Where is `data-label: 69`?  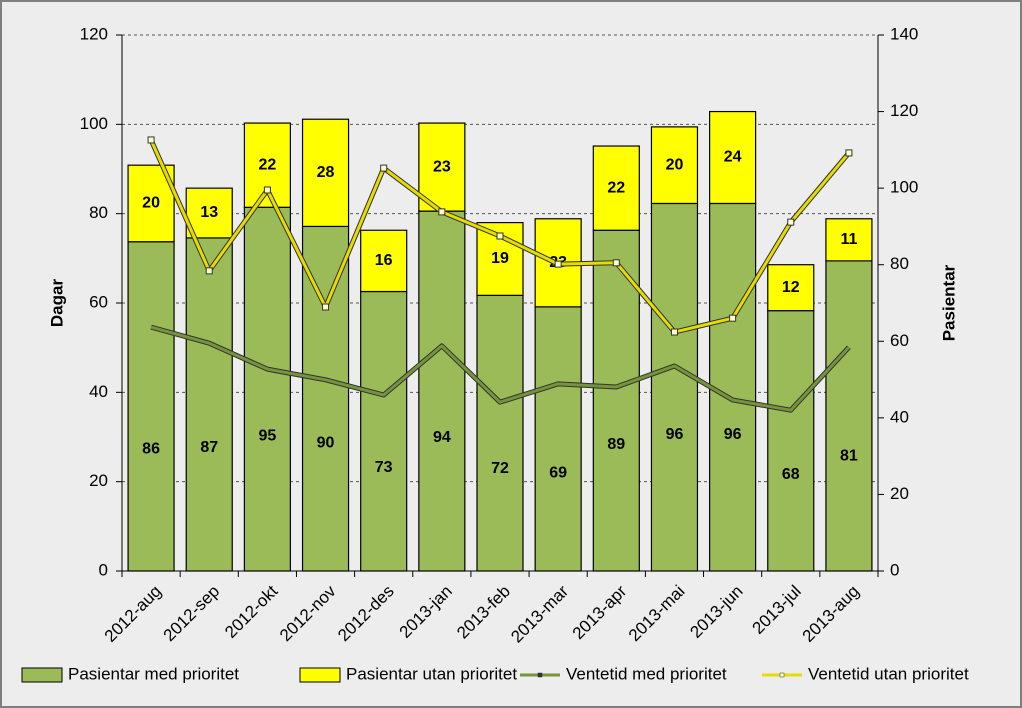 data-label: 69 is located at coordinates (558, 472).